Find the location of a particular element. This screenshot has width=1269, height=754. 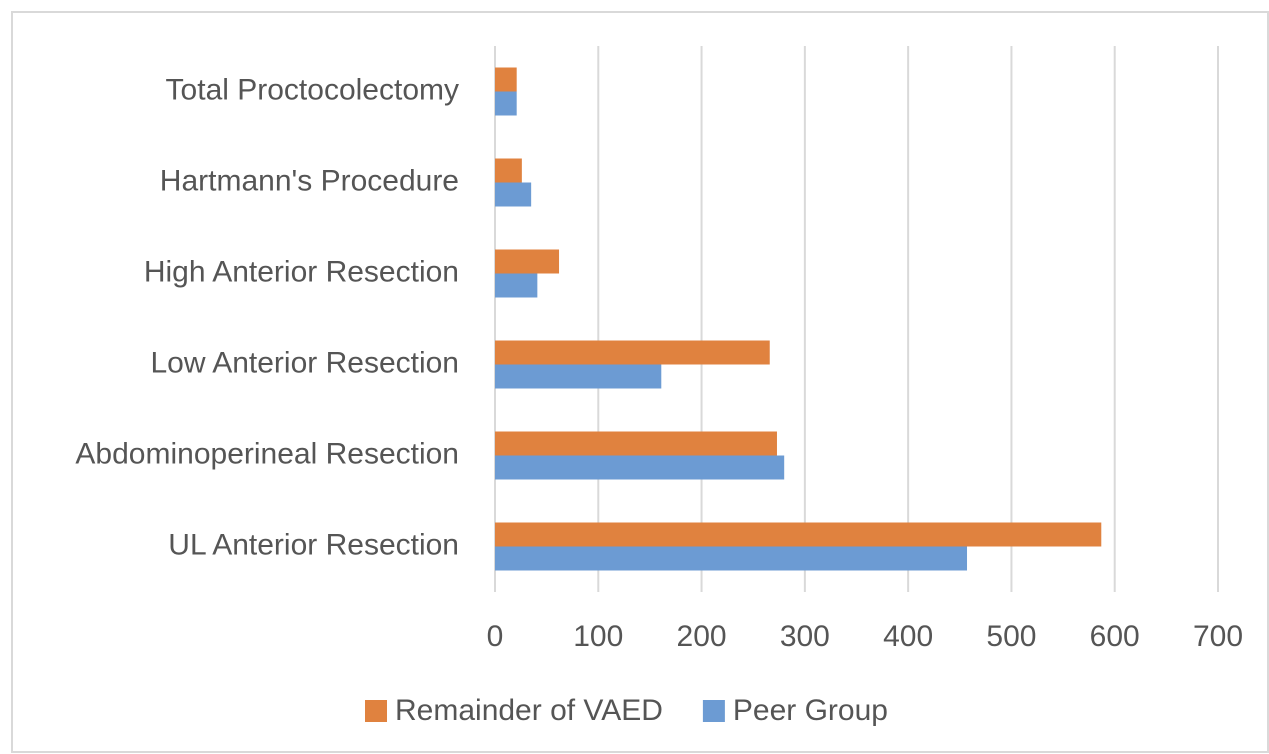

x-tick-label: 300 is located at coordinates (805, 636).